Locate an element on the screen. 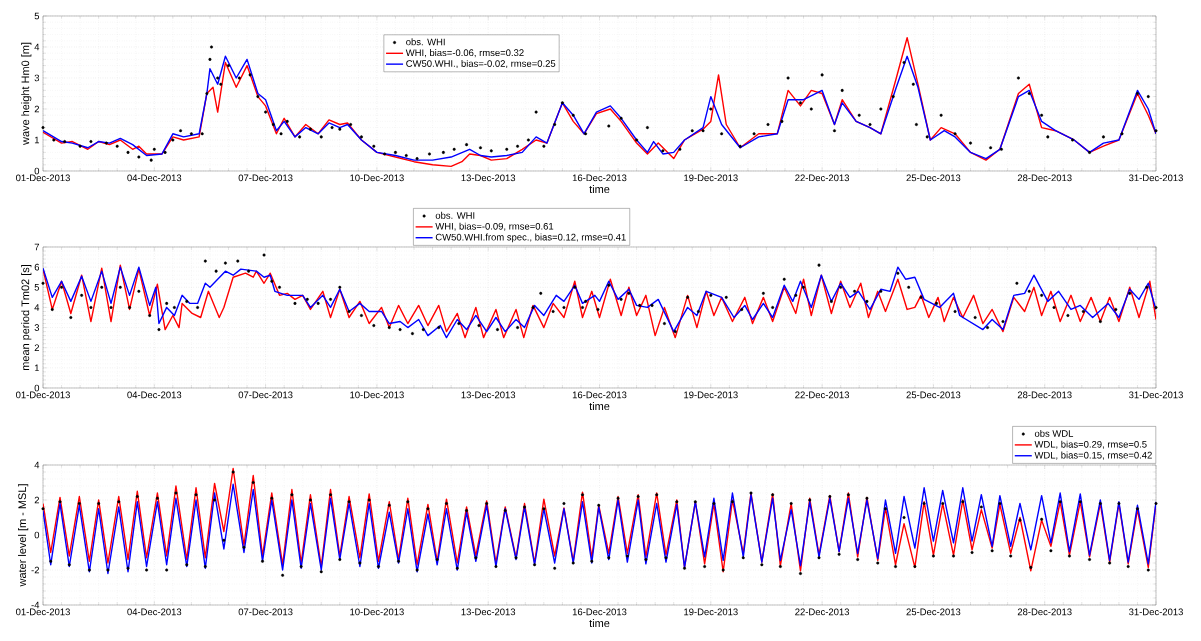  legend-label: WDL, bias=0.29, rmse=0.5 is located at coordinates (1090, 444).